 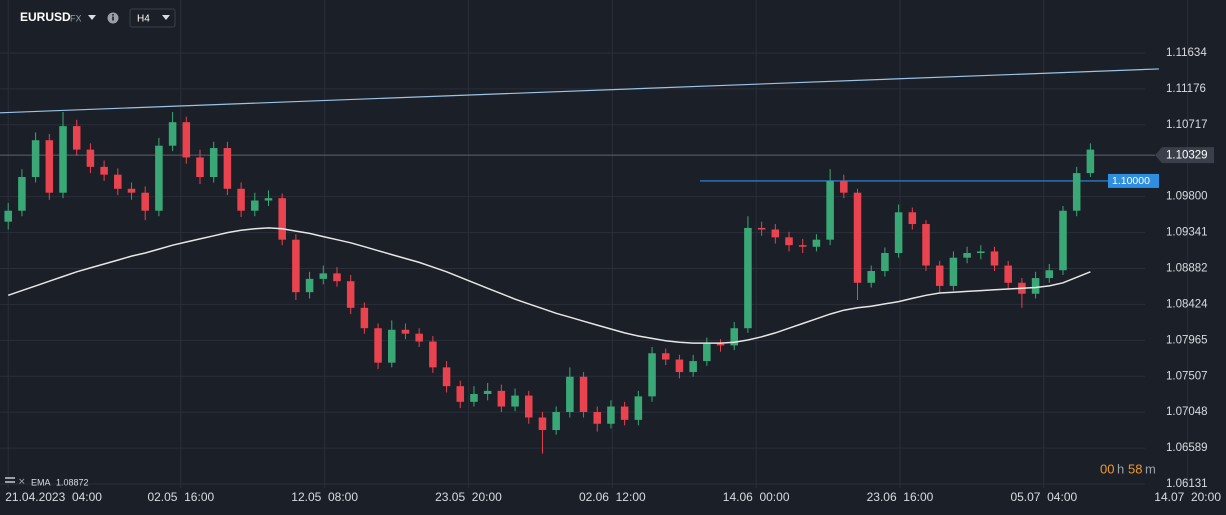 What do you see at coordinates (1187, 269) in the screenshot?
I see `y-tick-label: 1.08882` at bounding box center [1187, 269].